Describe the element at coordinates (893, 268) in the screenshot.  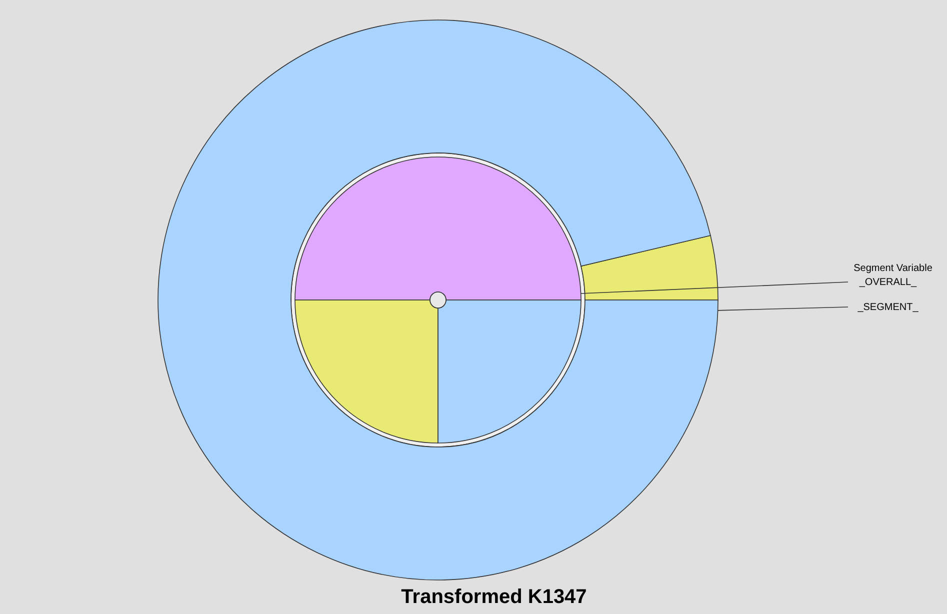
I see `legend-title: Segment Variable` at that location.